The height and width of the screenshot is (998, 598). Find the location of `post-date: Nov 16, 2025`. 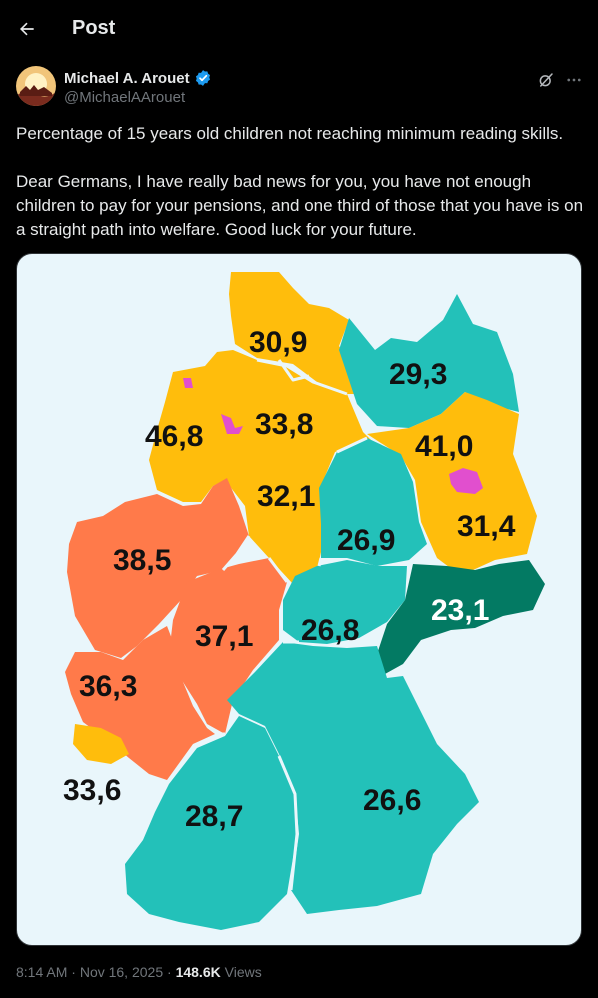

post-date: Nov 16, 2025 is located at coordinates (121, 972).